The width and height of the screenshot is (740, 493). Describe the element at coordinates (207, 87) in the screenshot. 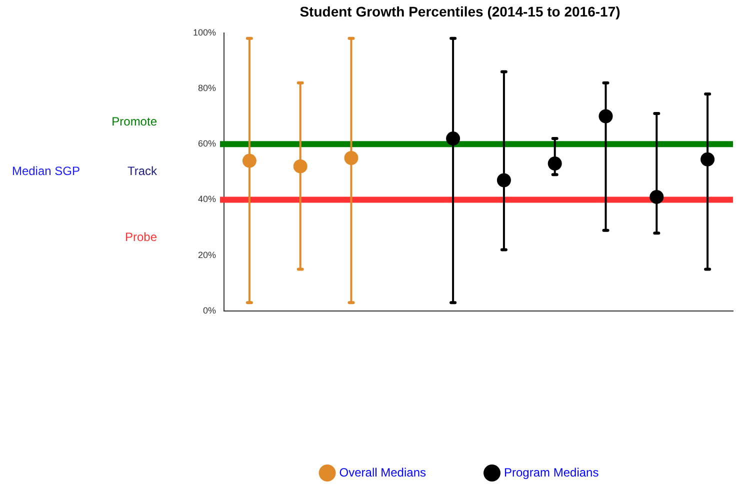

I see `y-tick-label: 80%` at that location.